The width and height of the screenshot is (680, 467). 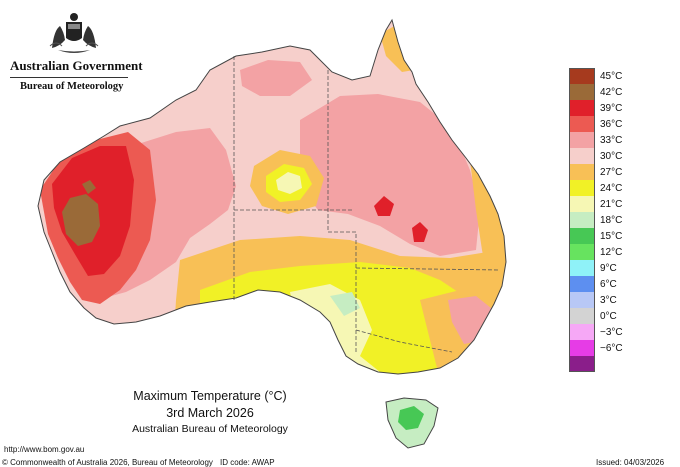 I want to click on zone-21c-central, so click(x=289, y=183).